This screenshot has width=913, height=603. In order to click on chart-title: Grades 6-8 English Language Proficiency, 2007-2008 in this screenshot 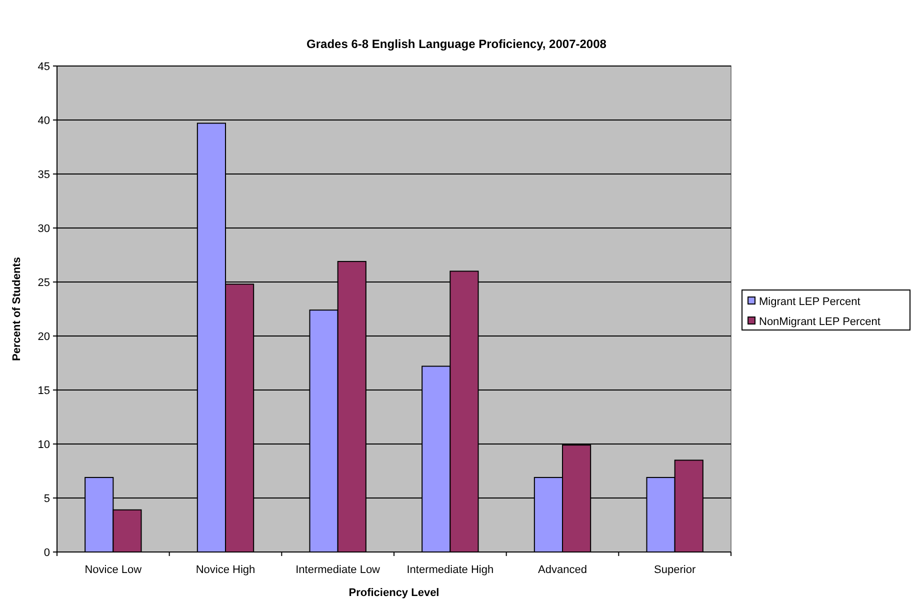, I will do `click(456, 44)`.